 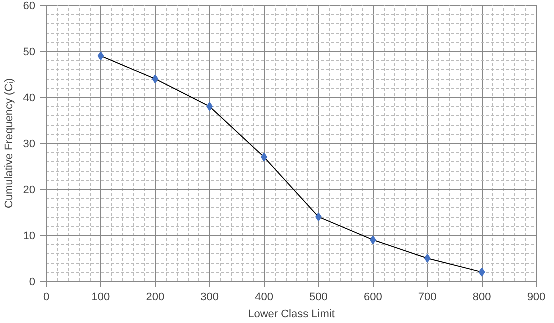 What do you see at coordinates (373, 298) in the screenshot?
I see `x-tick-label: 600` at bounding box center [373, 298].